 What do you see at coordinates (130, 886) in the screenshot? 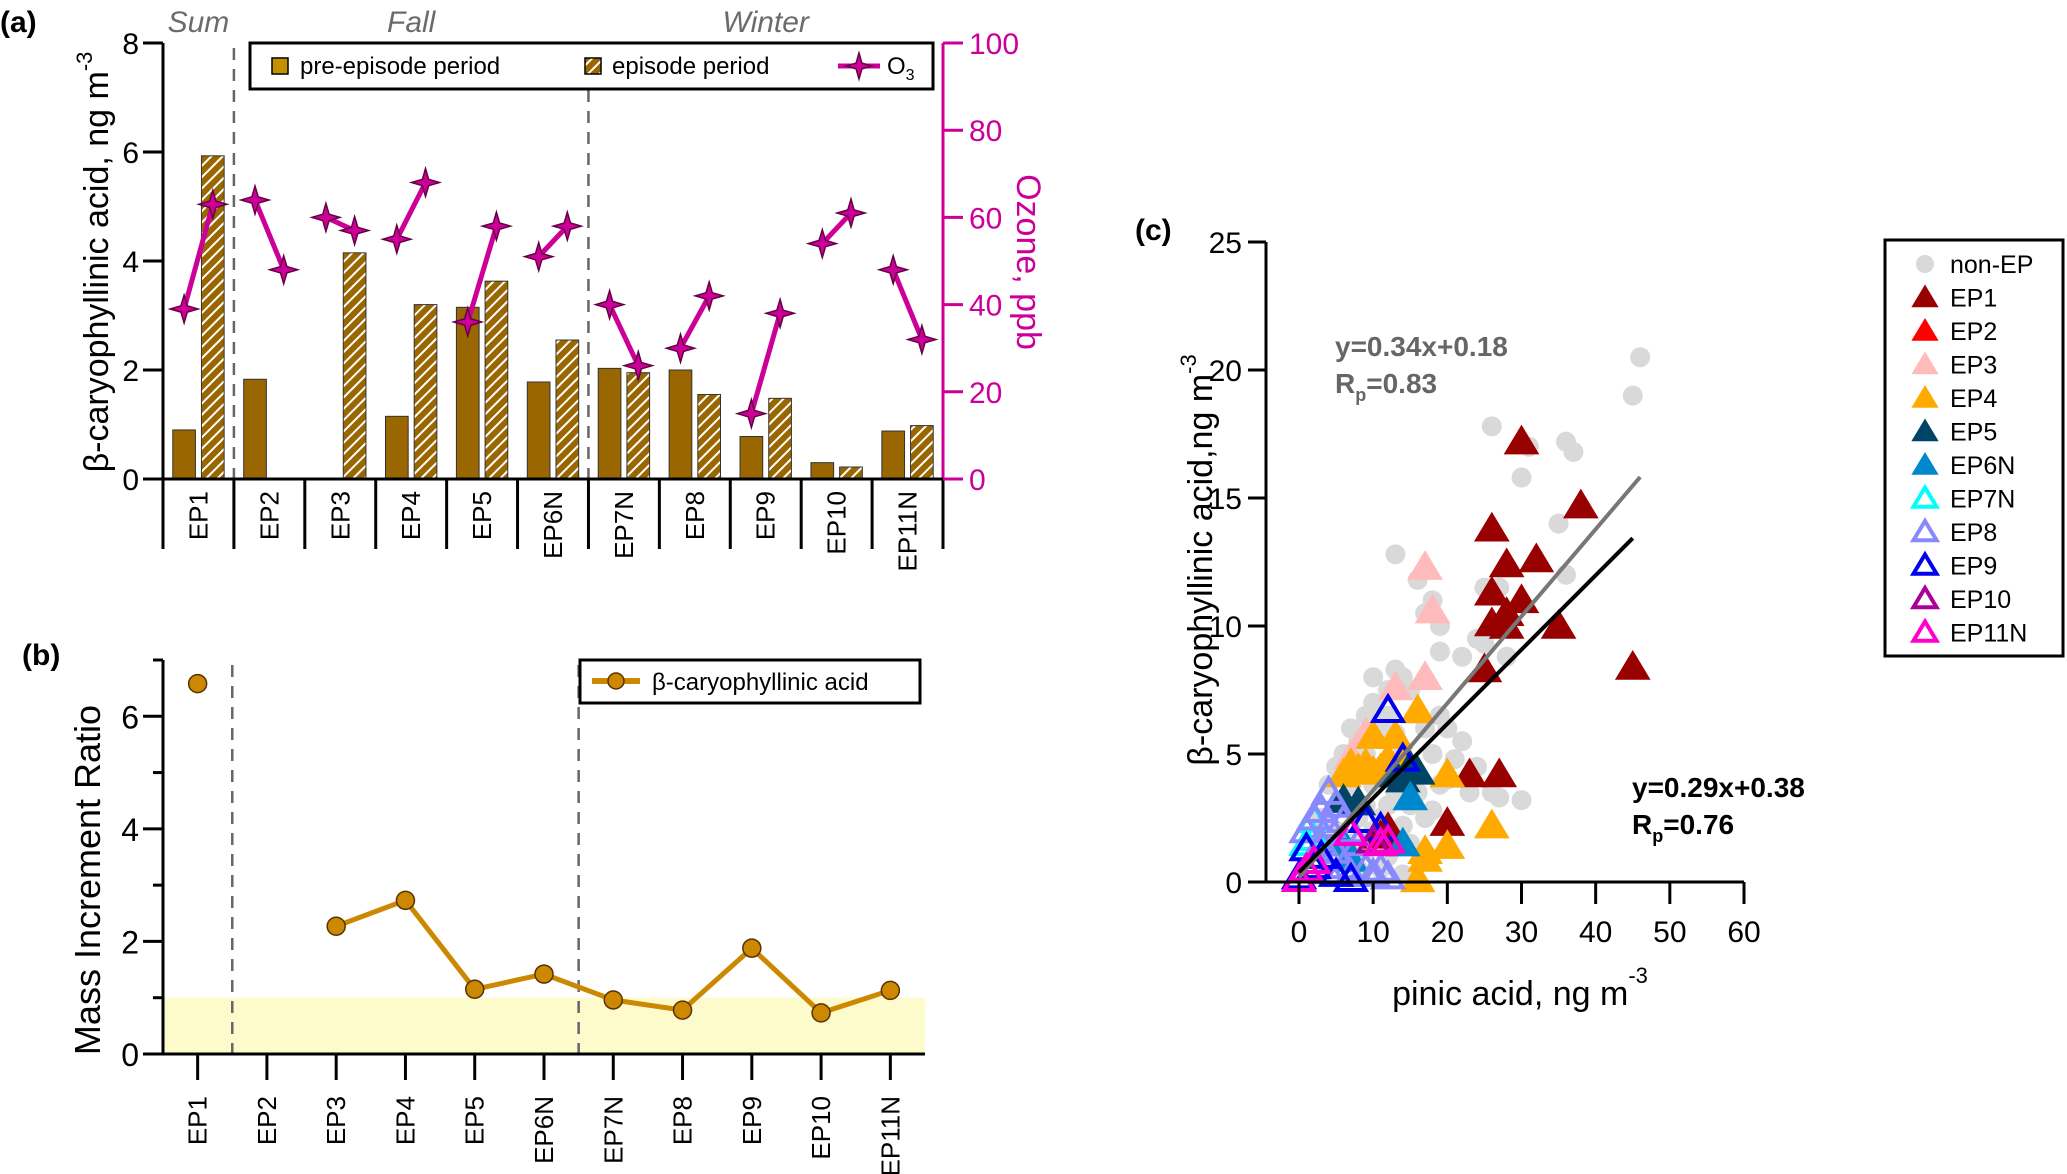
I see `y-tick-labels: 0 2 4 6` at bounding box center [130, 886].